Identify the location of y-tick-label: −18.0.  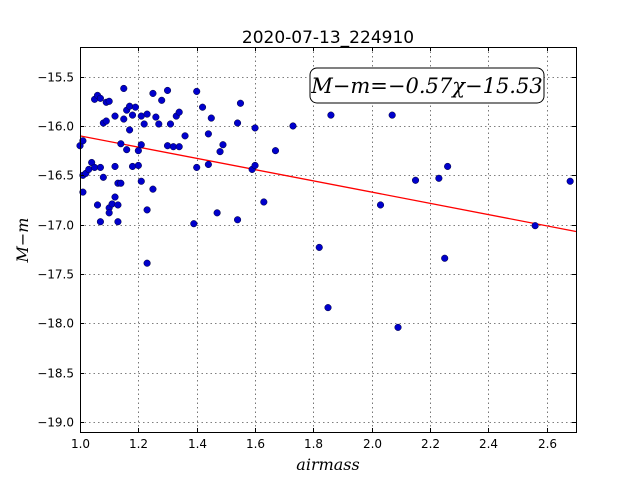
(55, 324).